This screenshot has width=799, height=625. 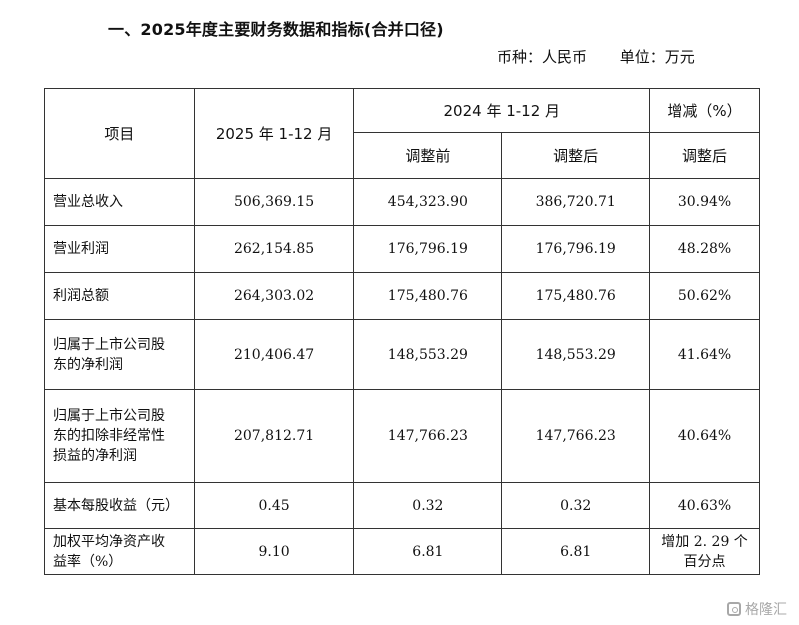 I want to click on header-change-after-adjust: 调整后, so click(x=704, y=155).